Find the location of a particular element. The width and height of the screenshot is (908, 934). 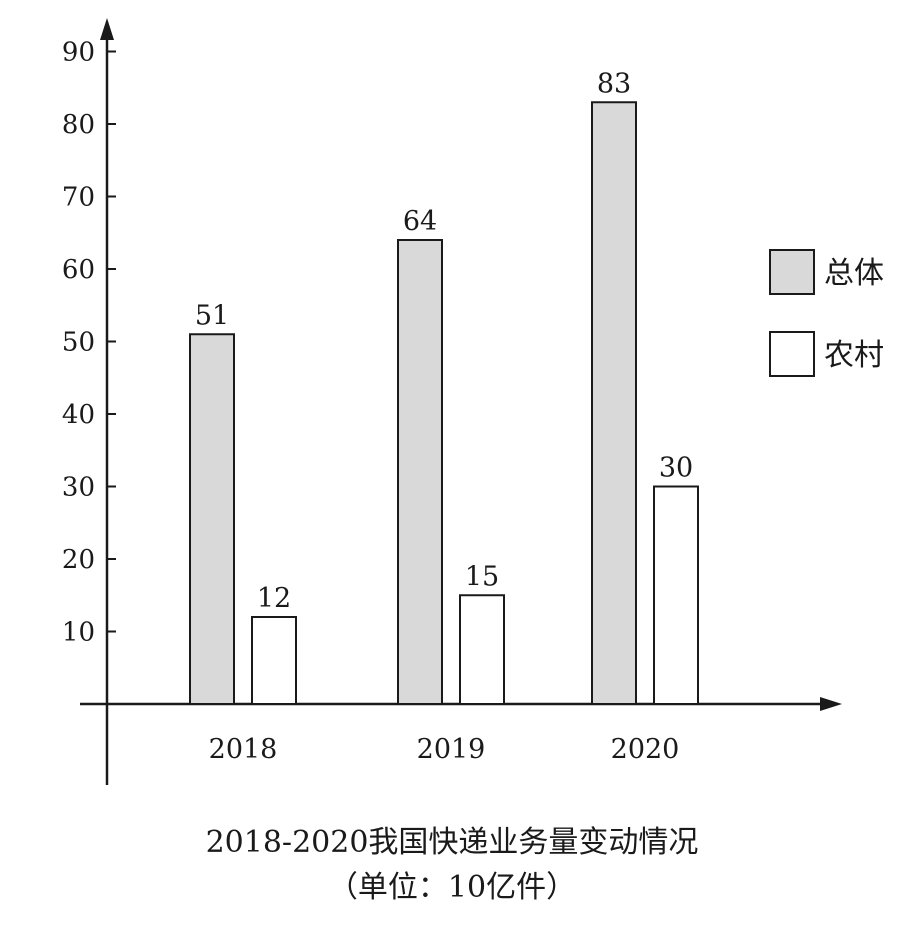

y-tick-label: 80 is located at coordinates (78, 125).